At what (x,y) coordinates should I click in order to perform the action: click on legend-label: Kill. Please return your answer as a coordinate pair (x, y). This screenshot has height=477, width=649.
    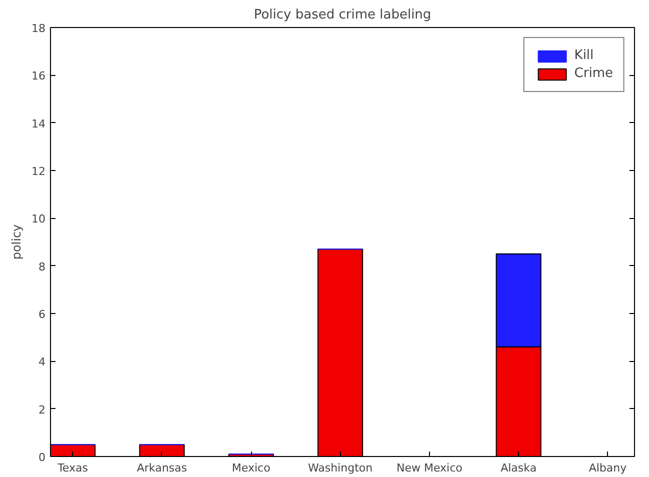
    Looking at the image, I should click on (584, 55).